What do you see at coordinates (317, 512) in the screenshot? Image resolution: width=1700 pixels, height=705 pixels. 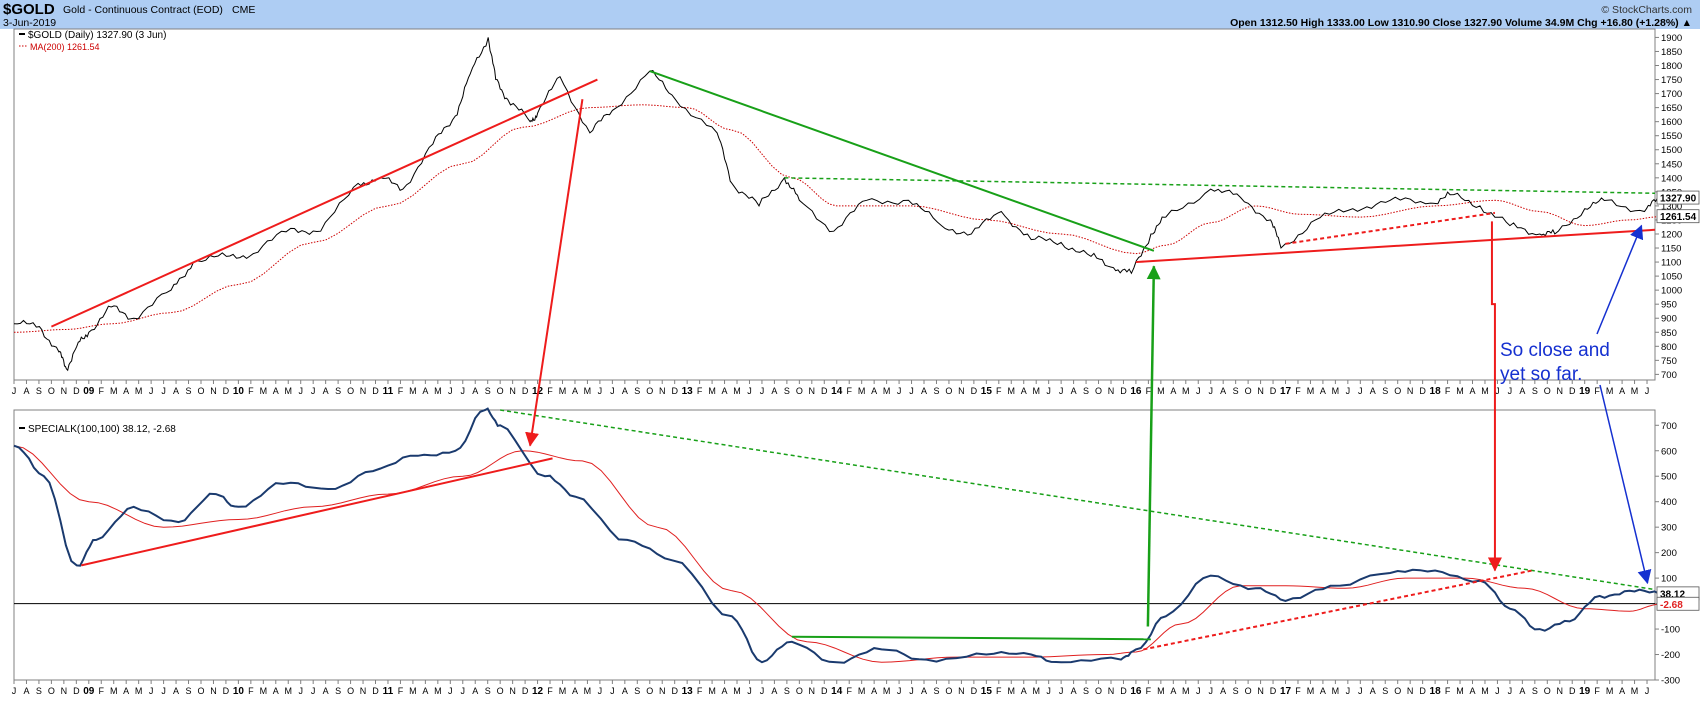 I see `indicator-trendline-red-solid` at bounding box center [317, 512].